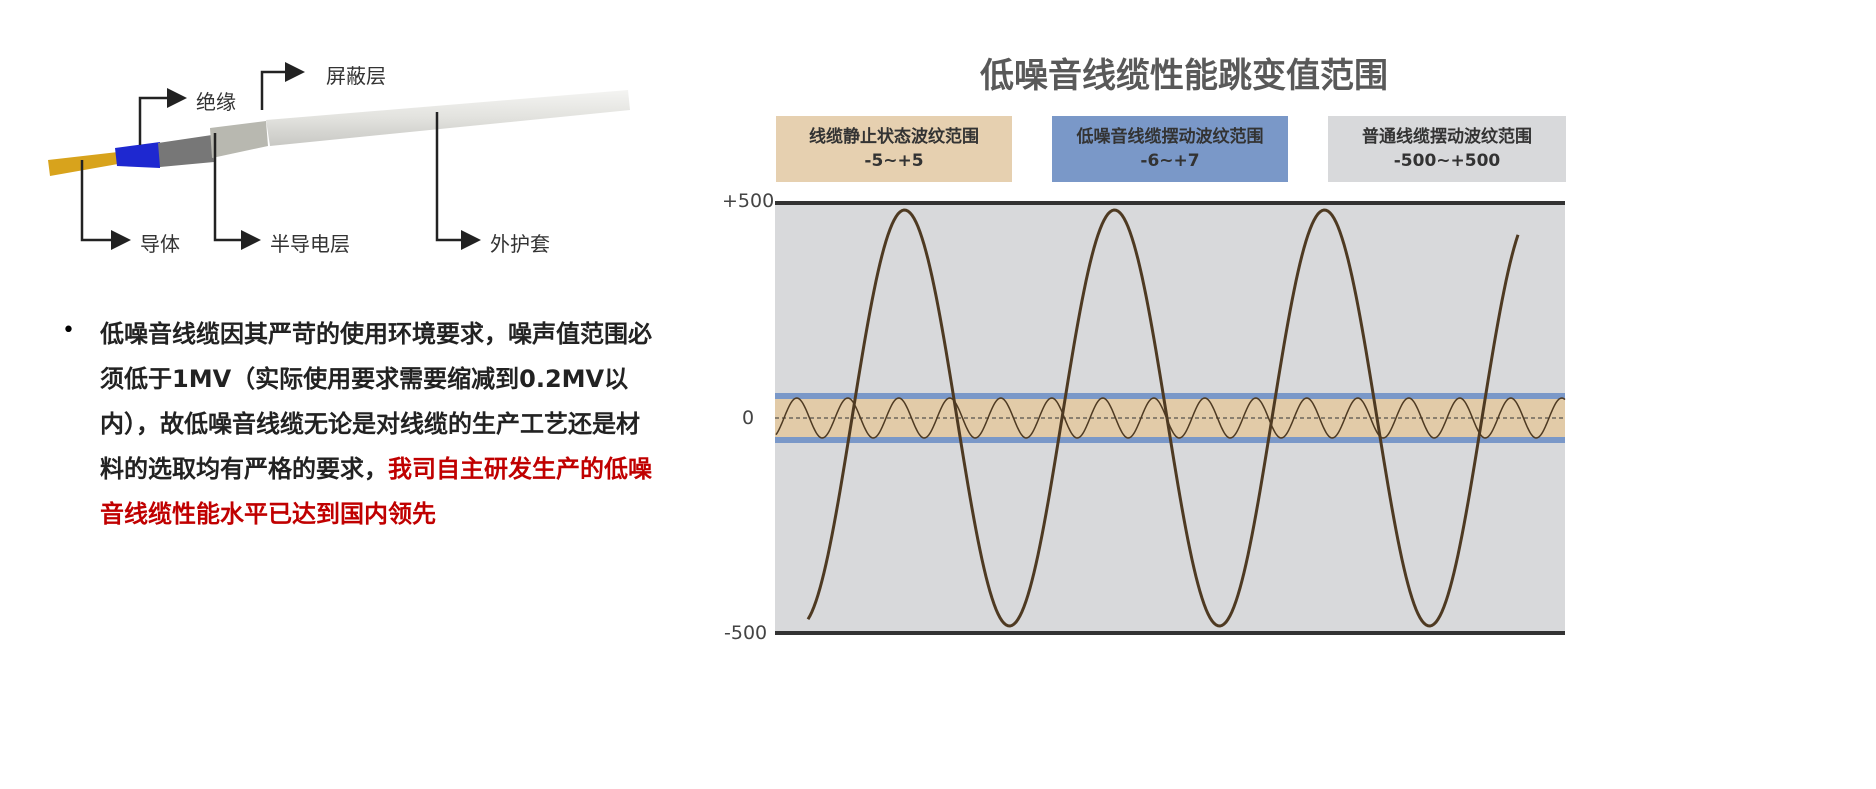 The image size is (1876, 789). What do you see at coordinates (1170, 149) in the screenshot?
I see `legend-low-noise: 低噪音线缆摆动波纹范围 -6~+7` at bounding box center [1170, 149].